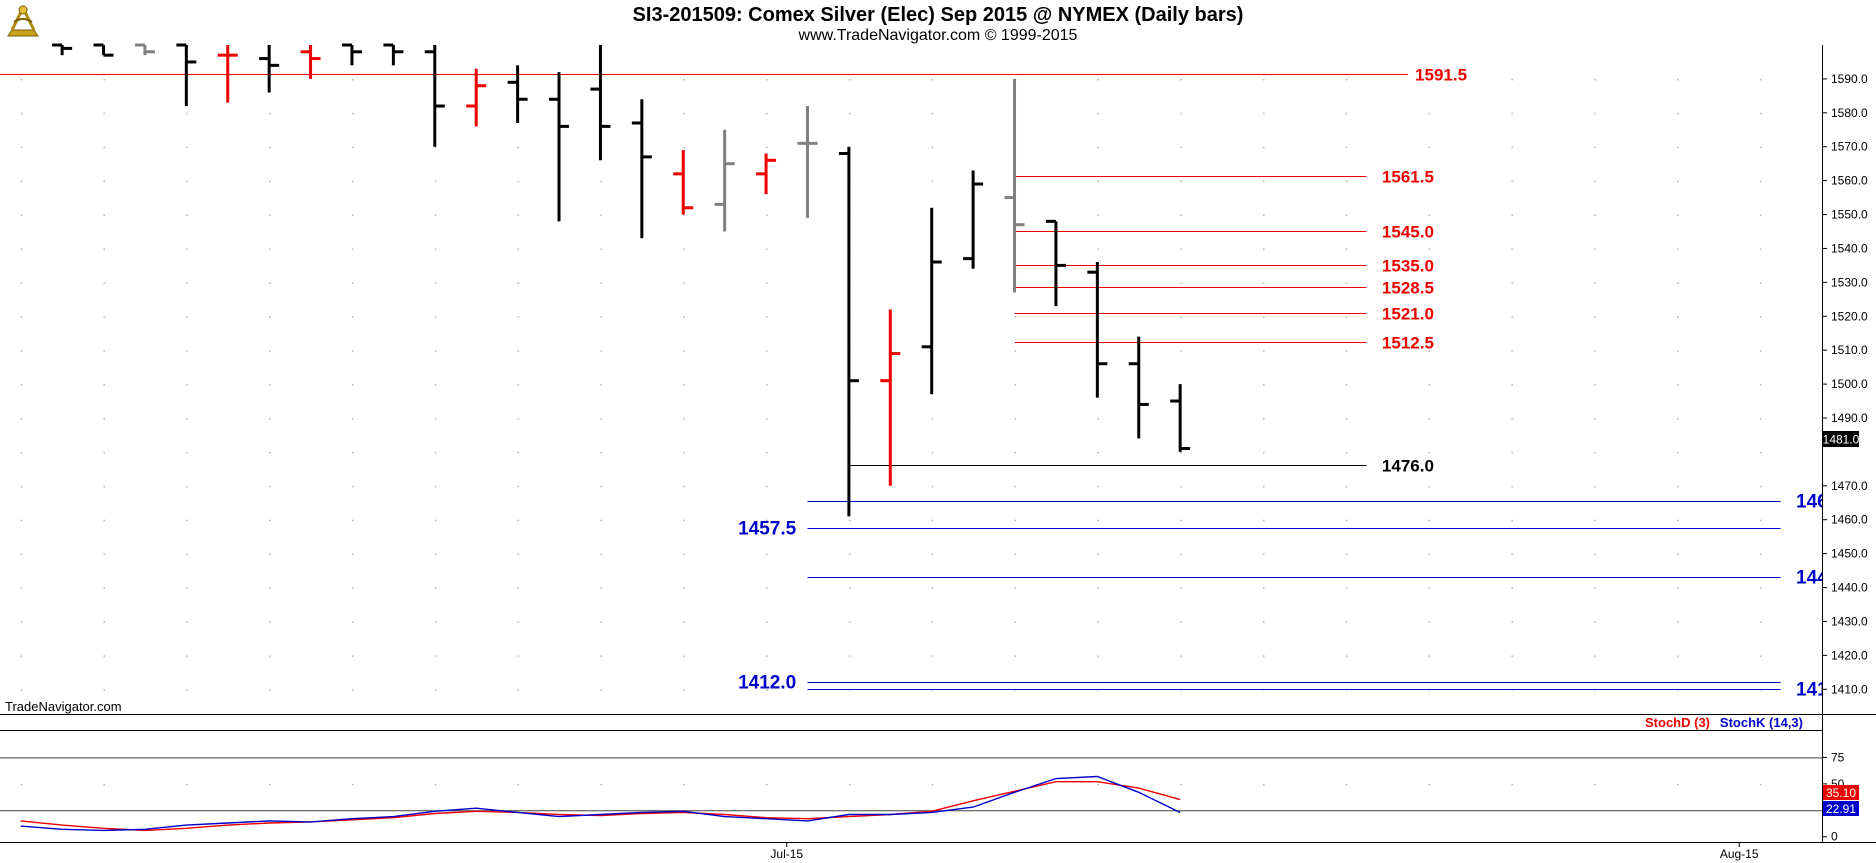 This screenshot has height=863, width=1876. I want to click on stoch-y-tick-label: 75, so click(1838, 757).